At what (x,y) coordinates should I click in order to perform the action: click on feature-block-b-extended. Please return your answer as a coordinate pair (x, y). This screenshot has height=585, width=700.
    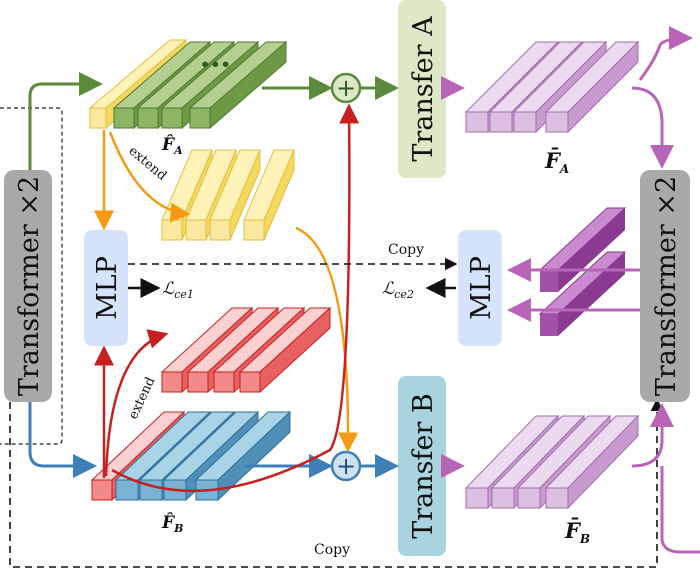
    Looking at the image, I should click on (246, 350).